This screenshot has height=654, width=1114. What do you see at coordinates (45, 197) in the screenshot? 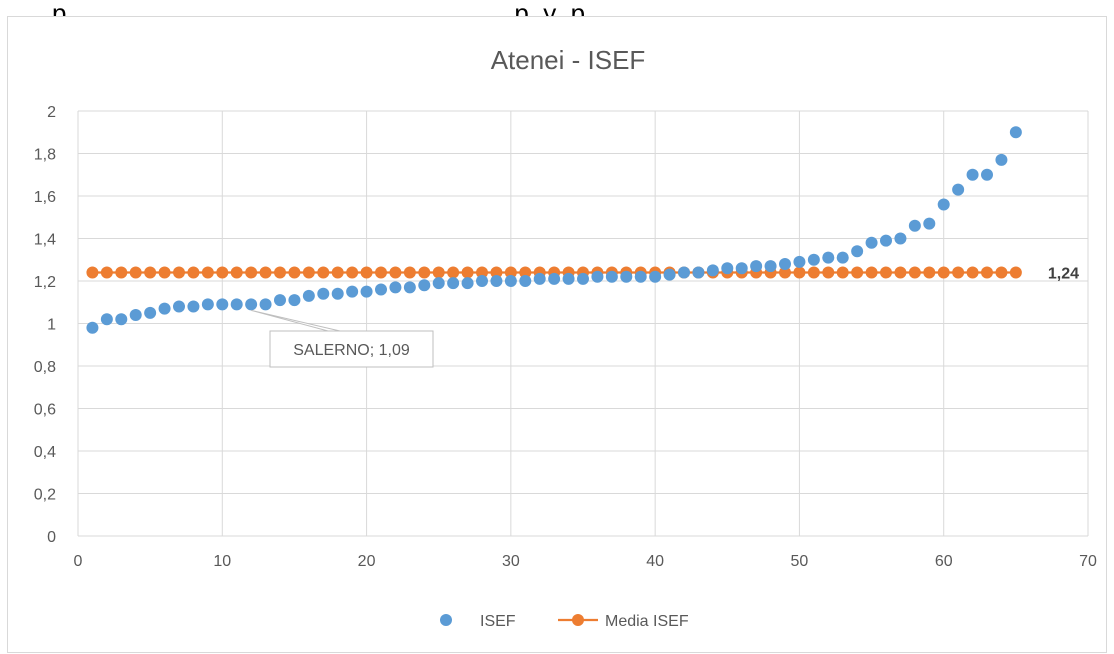
I see `y-tick-label: 1,6` at bounding box center [45, 197].